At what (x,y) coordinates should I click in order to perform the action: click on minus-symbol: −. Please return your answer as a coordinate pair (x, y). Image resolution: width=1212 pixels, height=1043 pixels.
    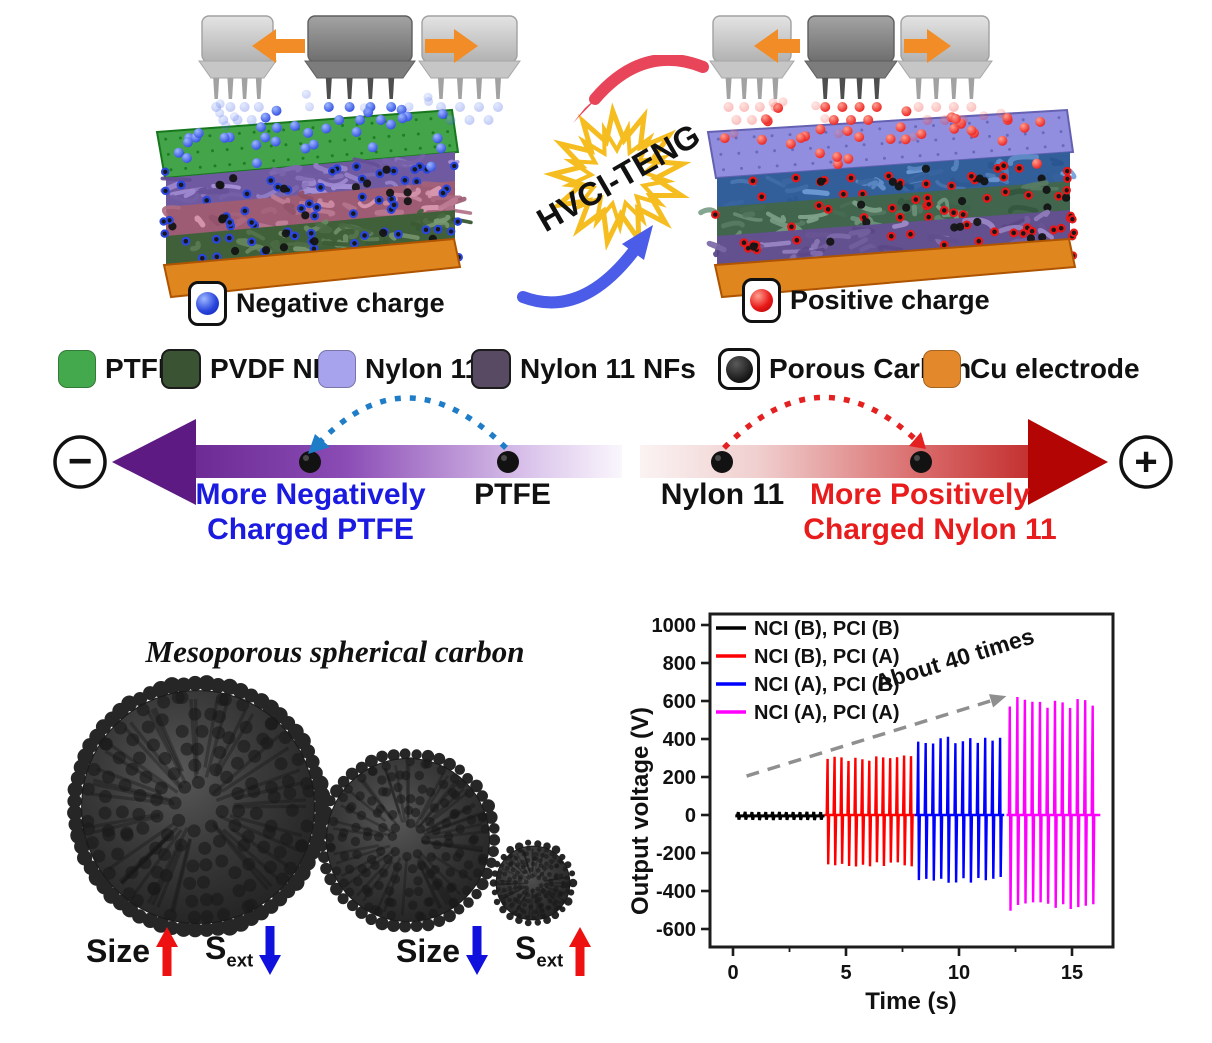
    Looking at the image, I should click on (80, 460).